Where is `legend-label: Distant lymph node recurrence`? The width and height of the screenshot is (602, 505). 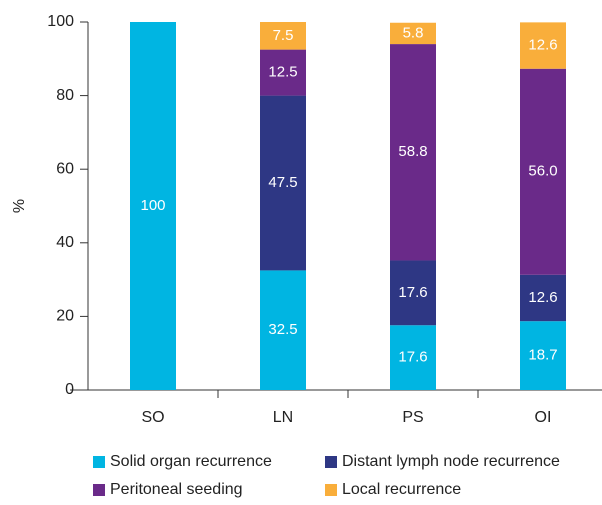
legend-label: Distant lymph node recurrence is located at coordinates (451, 461).